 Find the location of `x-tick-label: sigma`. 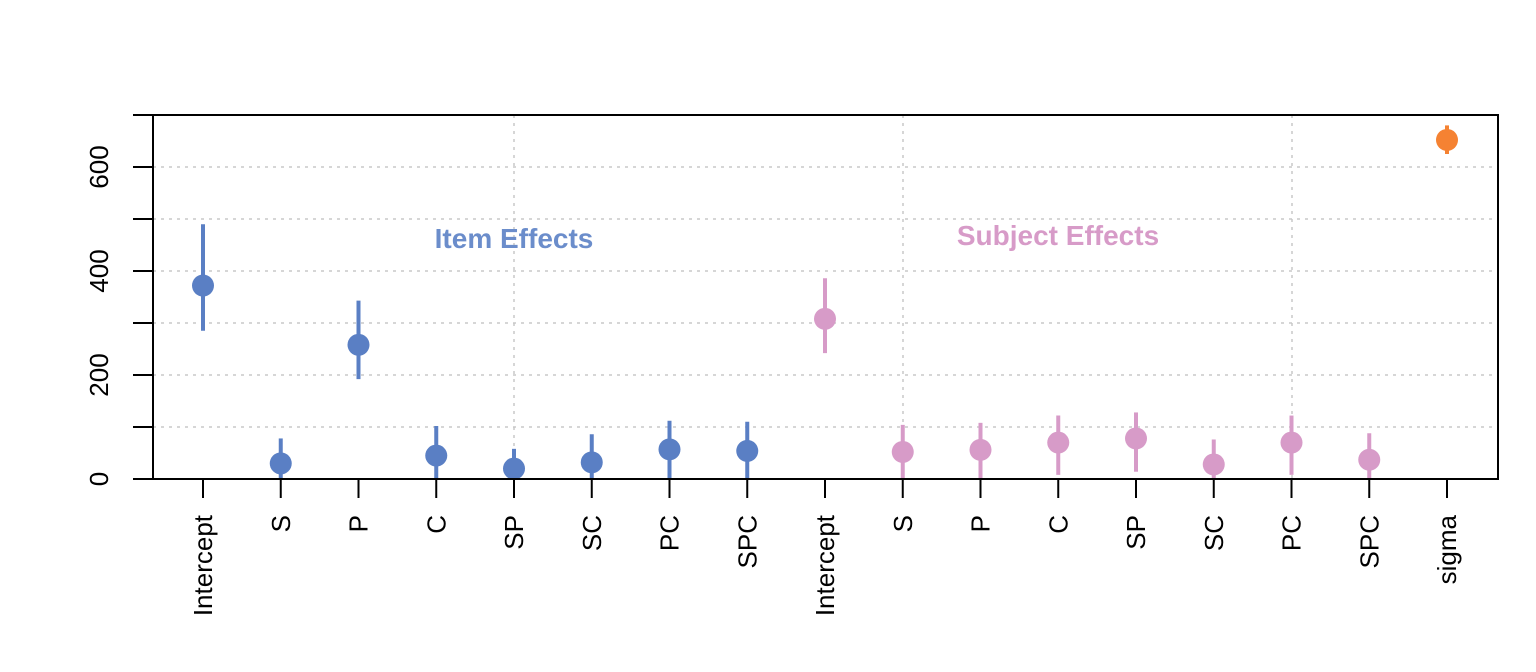

x-tick-label: sigma is located at coordinates (1447, 549).